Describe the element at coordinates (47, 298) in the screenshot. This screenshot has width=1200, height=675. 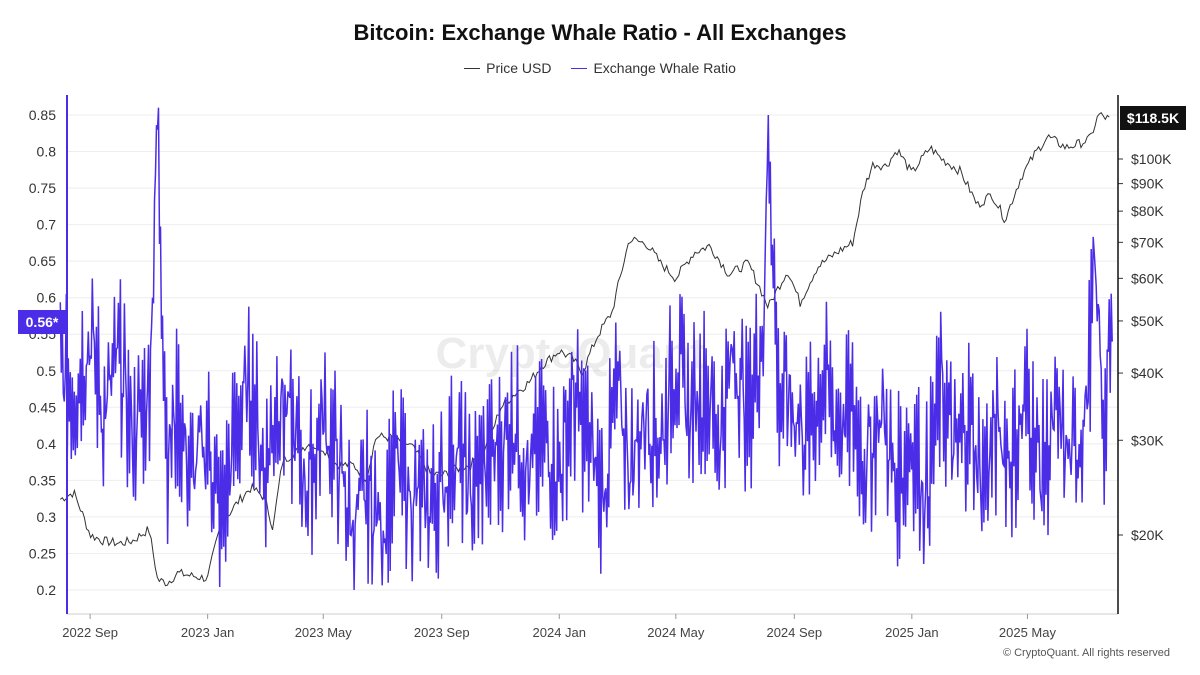
I see `left-tick-label: 0.6` at that location.